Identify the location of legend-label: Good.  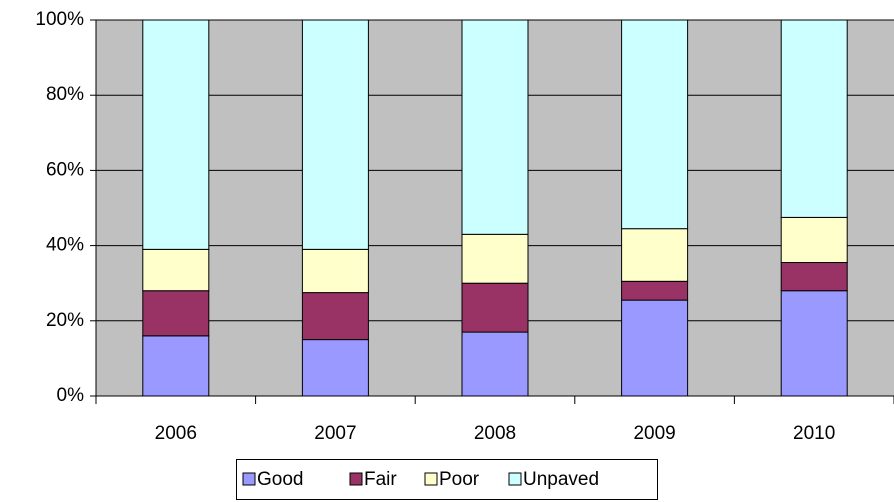
(280, 479).